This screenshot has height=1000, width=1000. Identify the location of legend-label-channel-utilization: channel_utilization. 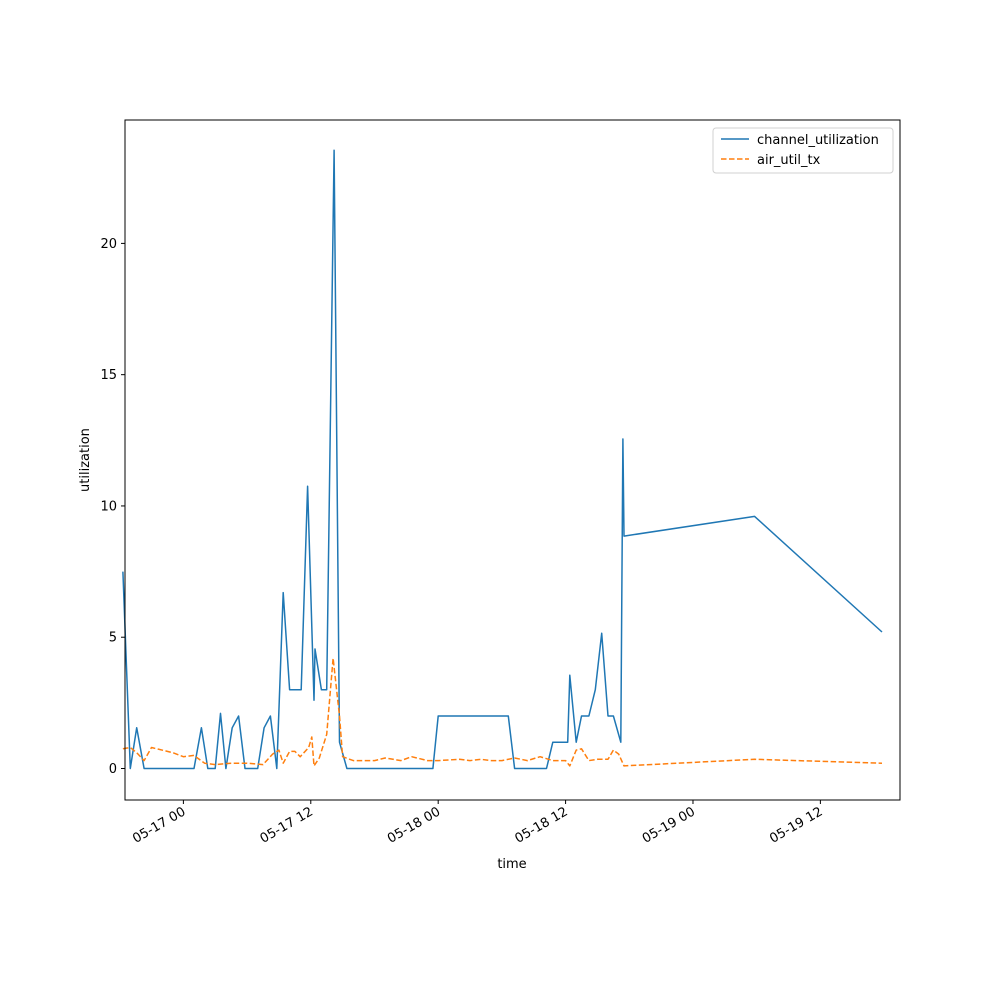
(818, 140).